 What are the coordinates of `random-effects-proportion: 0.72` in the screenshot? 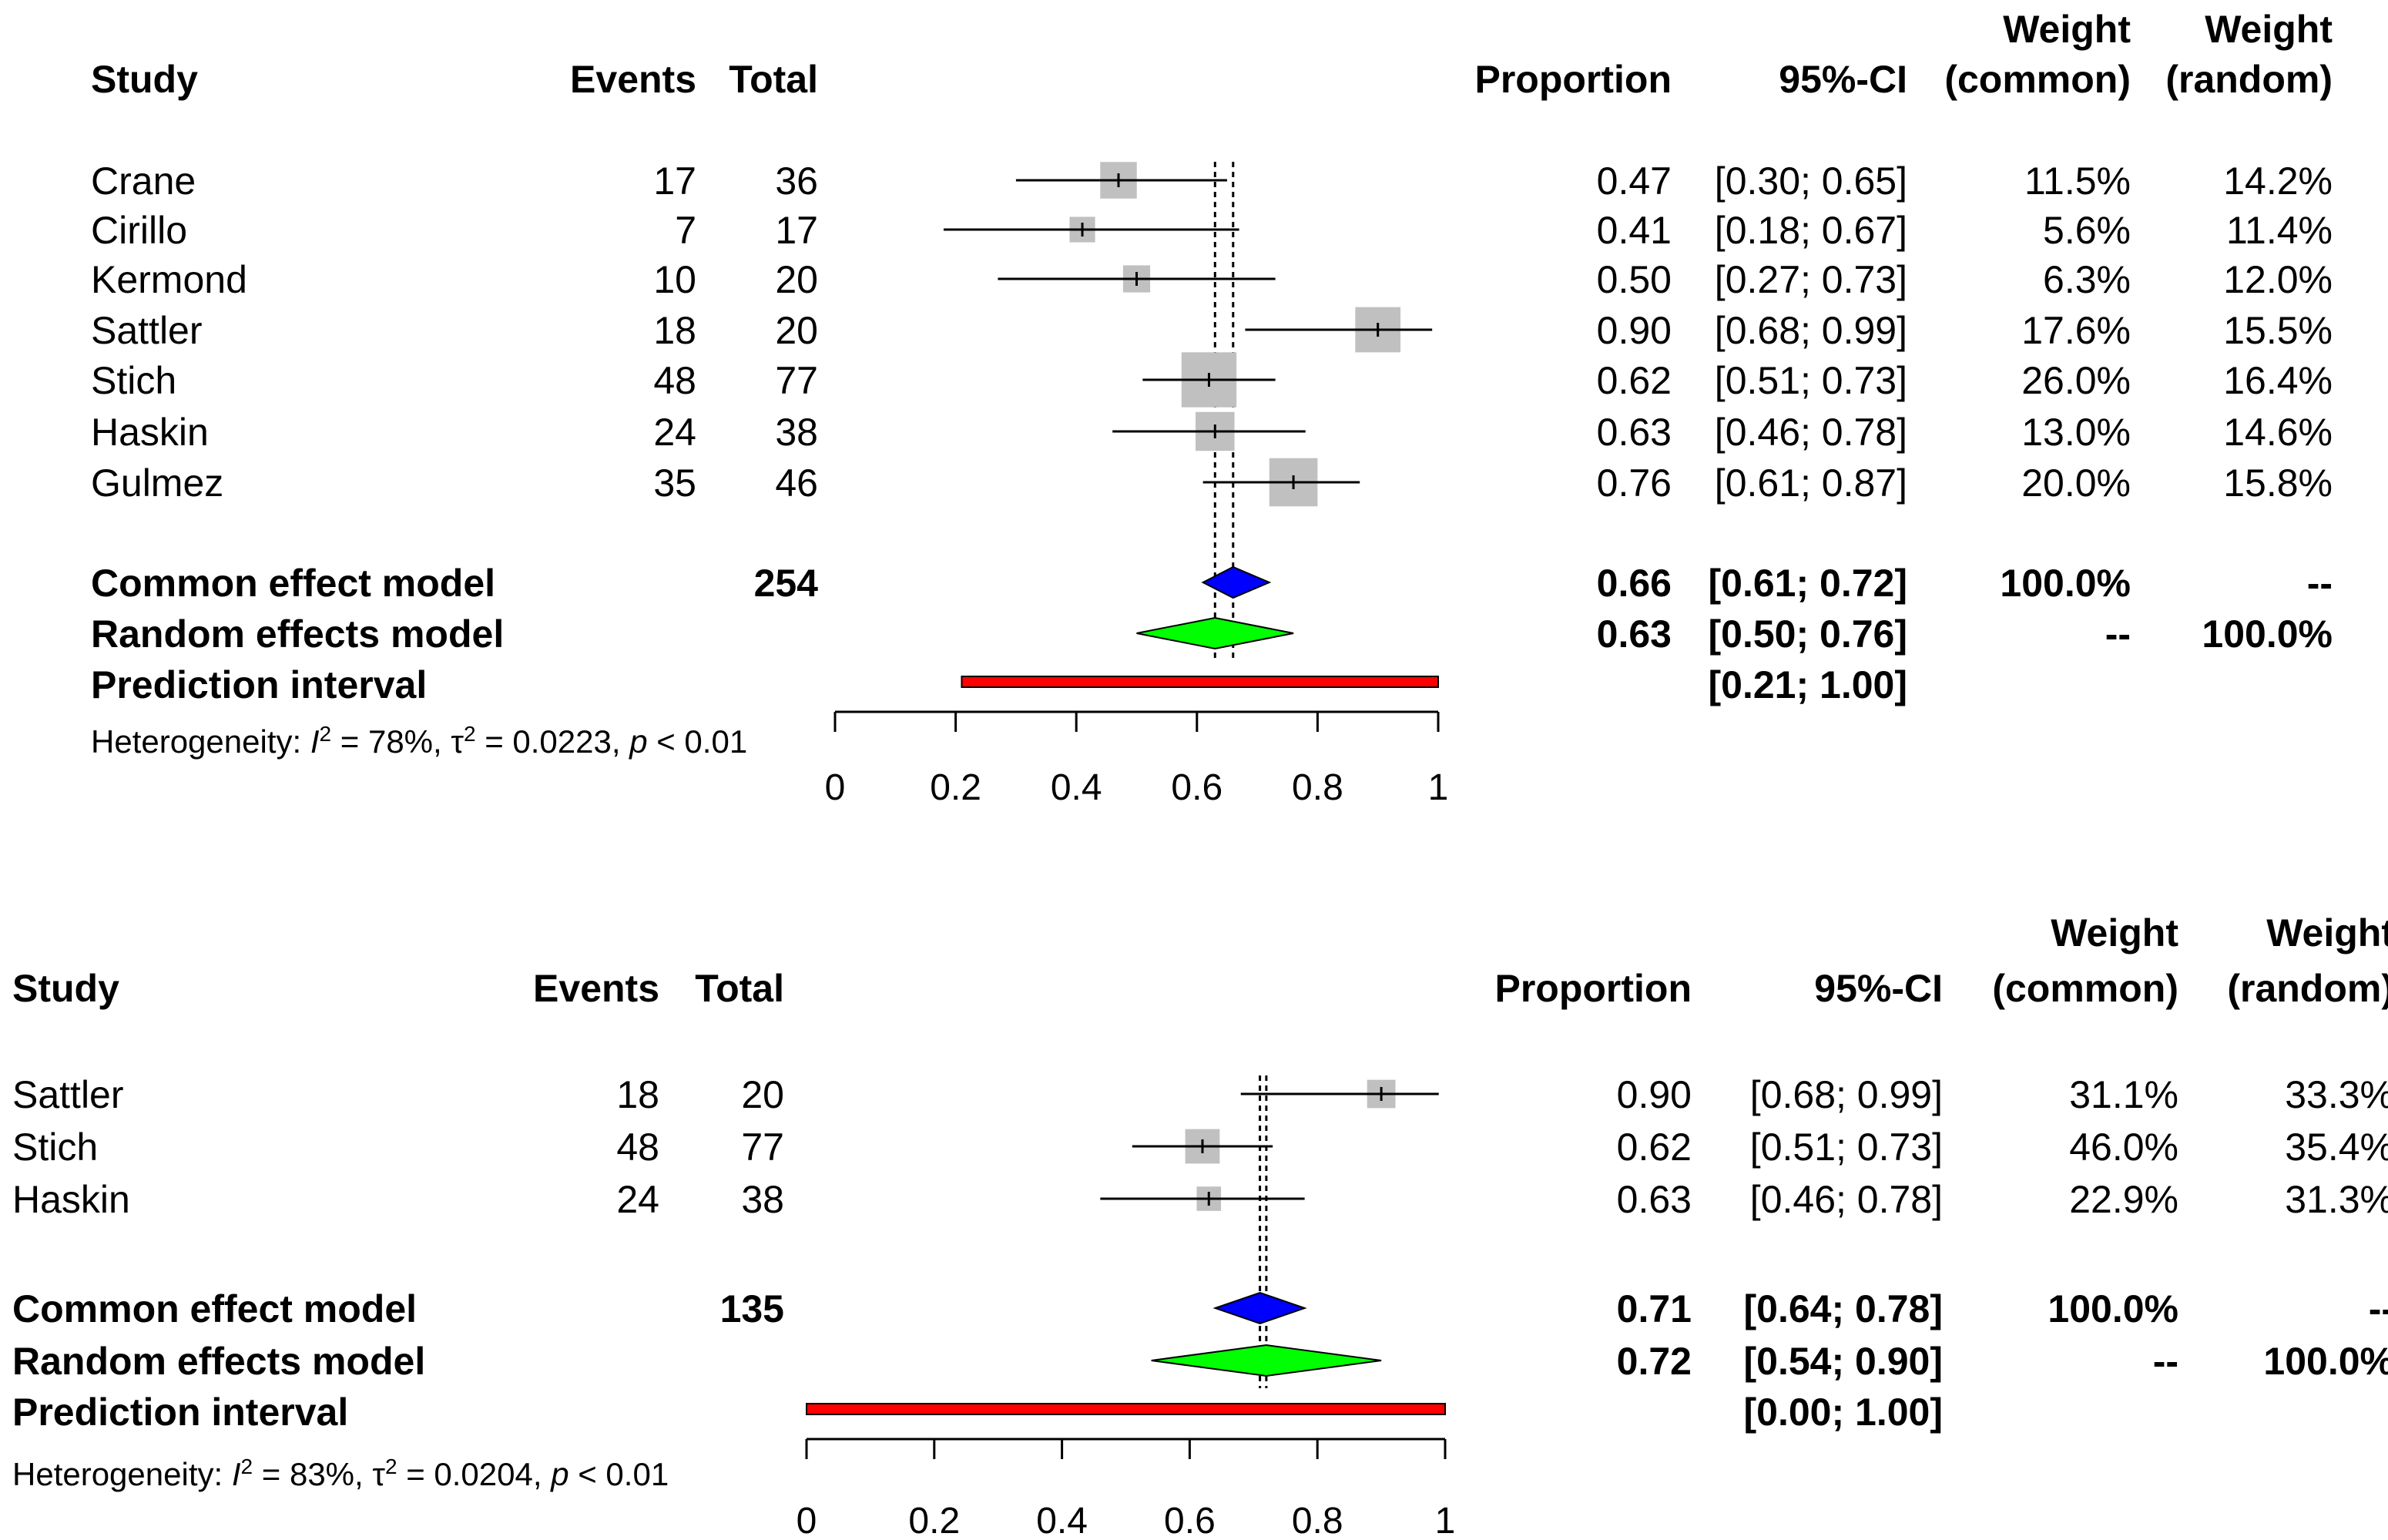 It's located at (1654, 1361).